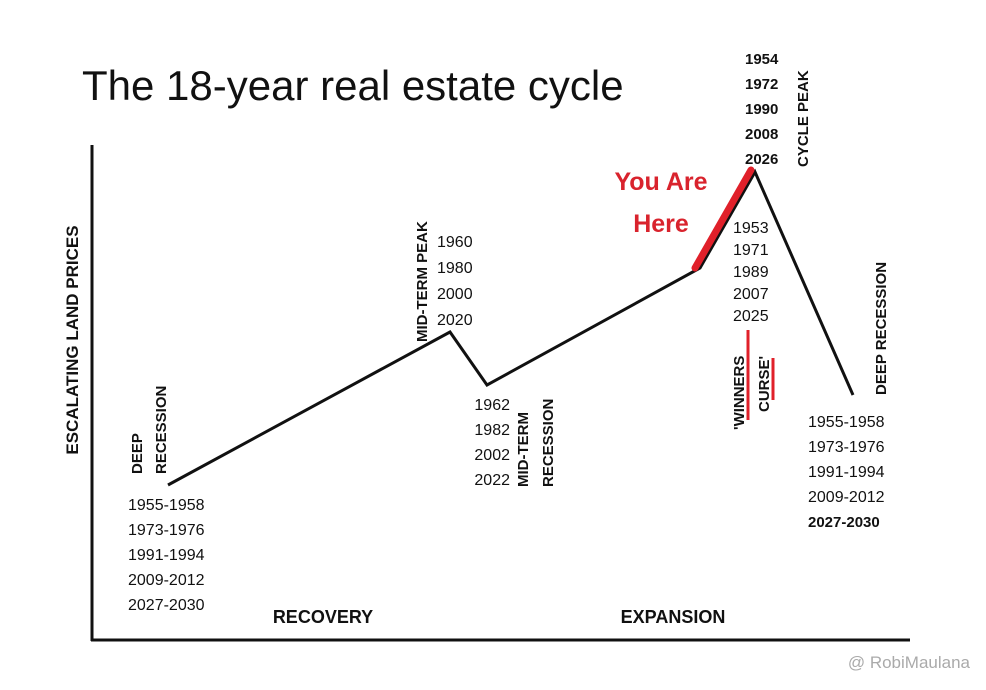 Image resolution: width=986 pixels, height=690 pixels. What do you see at coordinates (353, 85) in the screenshot?
I see `title: The 18-year real estate cycle` at bounding box center [353, 85].